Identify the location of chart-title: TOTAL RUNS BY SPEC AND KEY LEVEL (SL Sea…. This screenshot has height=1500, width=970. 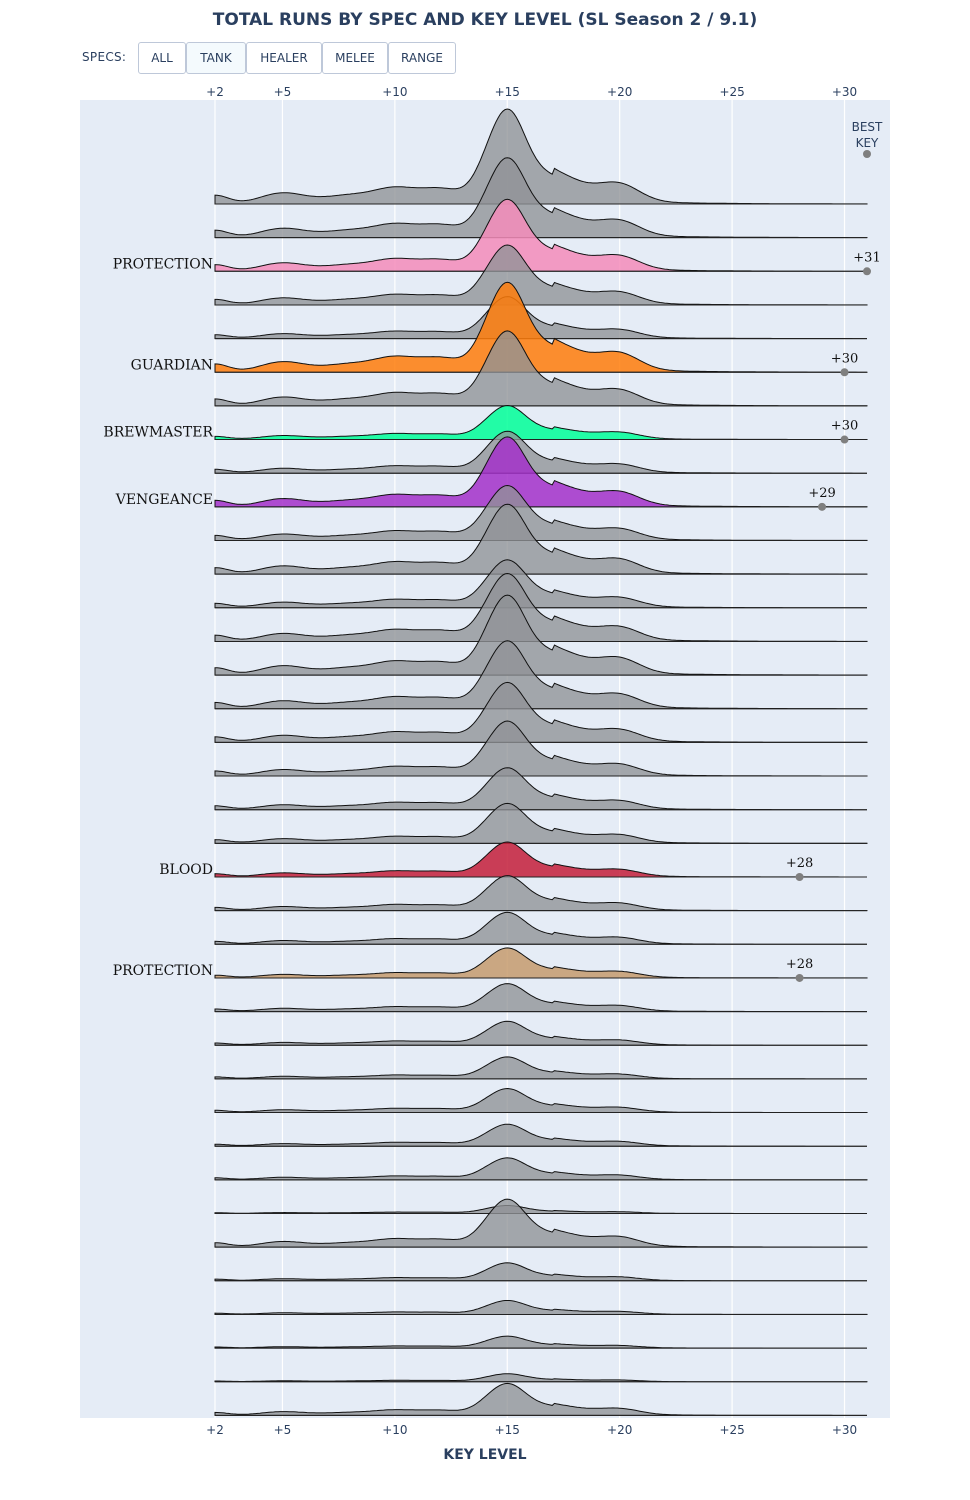
(485, 20).